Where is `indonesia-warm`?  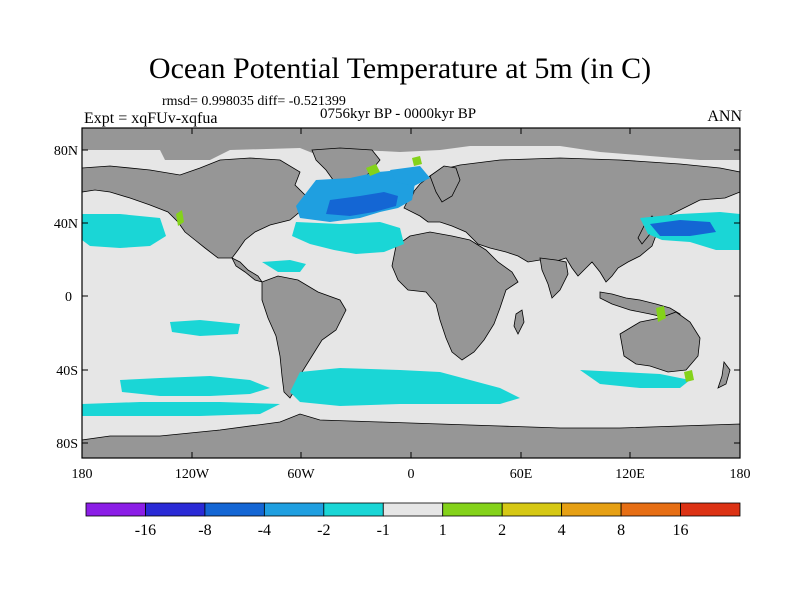
indonesia-warm is located at coordinates (661, 314).